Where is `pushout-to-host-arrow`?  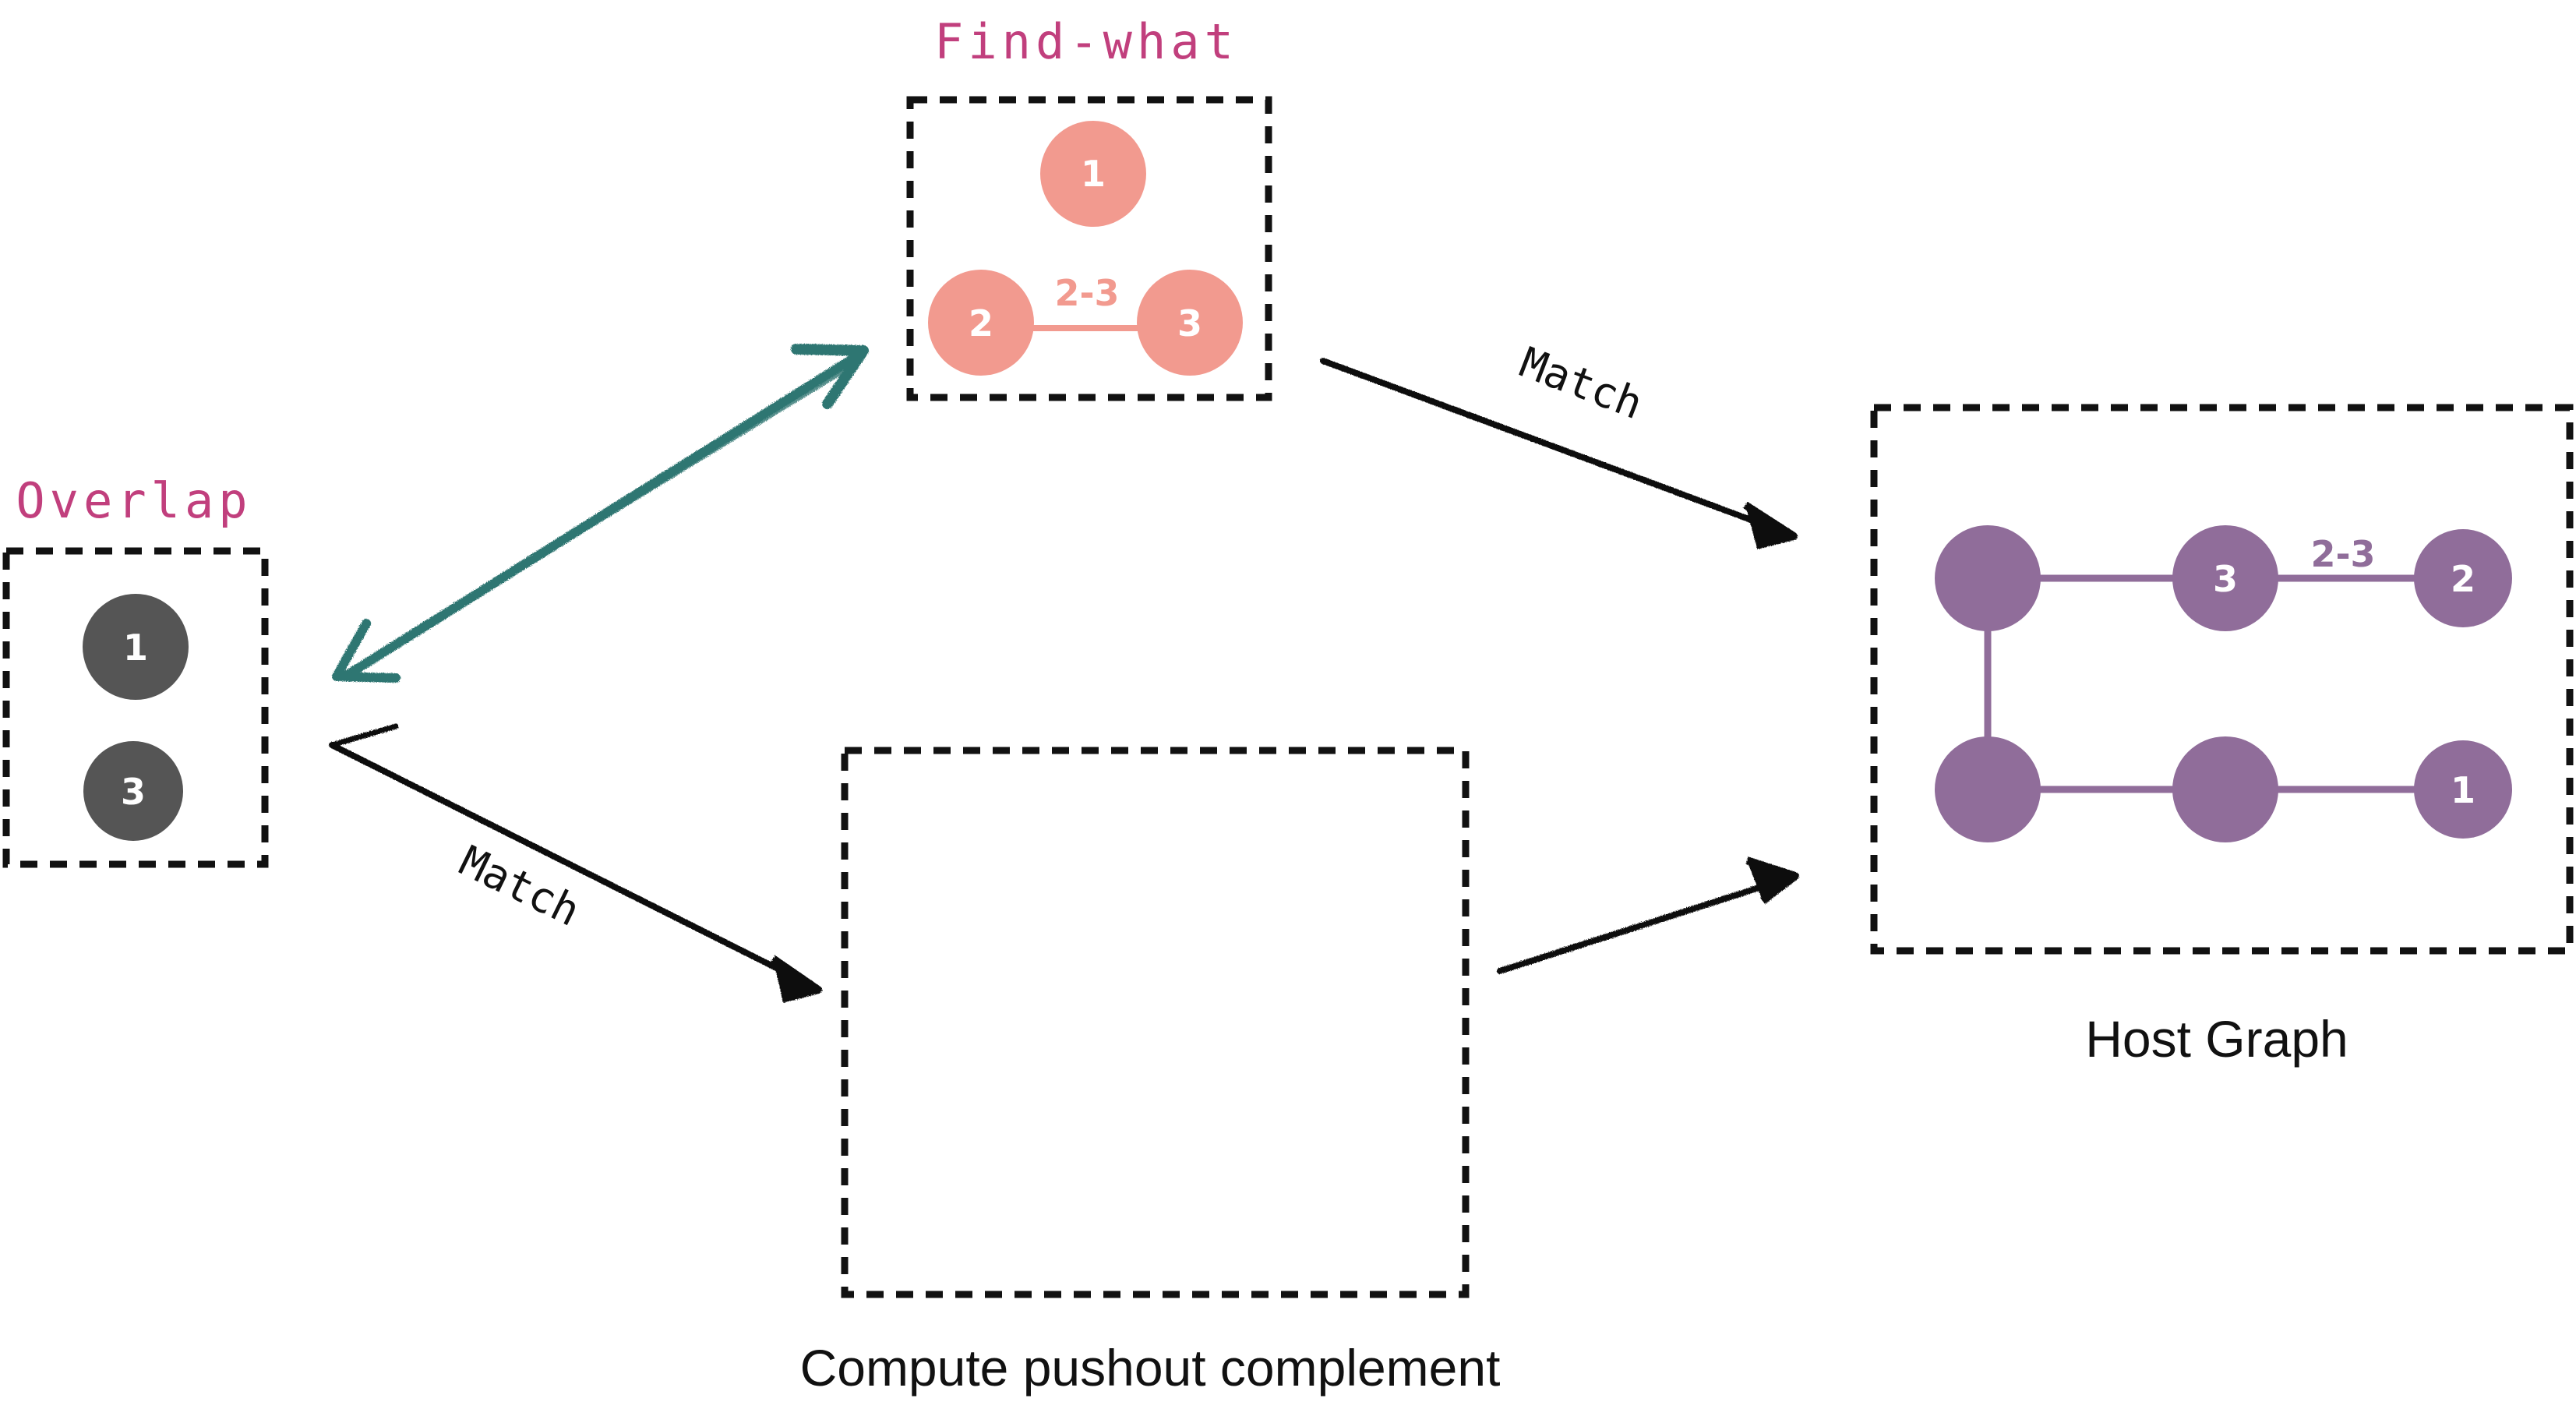 pushout-to-host-arrow is located at coordinates (1648, 915).